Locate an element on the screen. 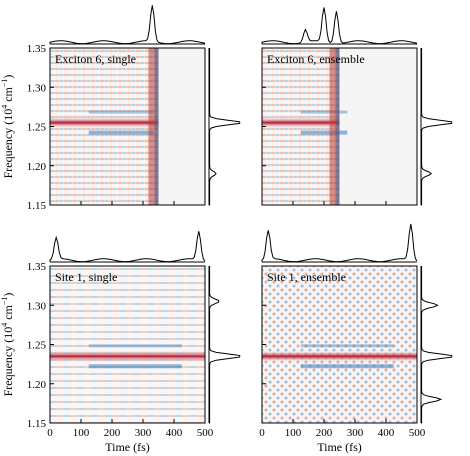 This screenshot has height=456, width=470. panel-title: Site 1, single is located at coordinates (86, 277).